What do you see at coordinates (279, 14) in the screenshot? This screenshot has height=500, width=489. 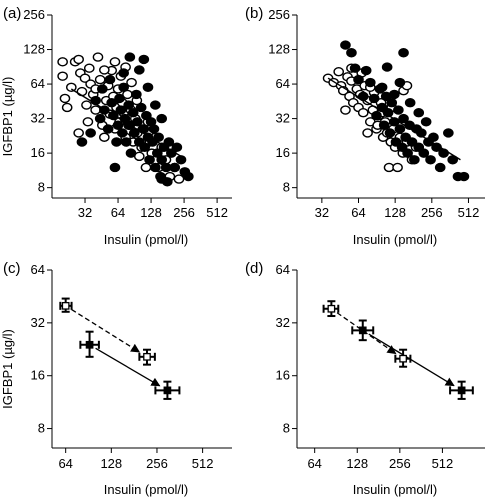 I see `y-tick-label: 256` at bounding box center [279, 14].